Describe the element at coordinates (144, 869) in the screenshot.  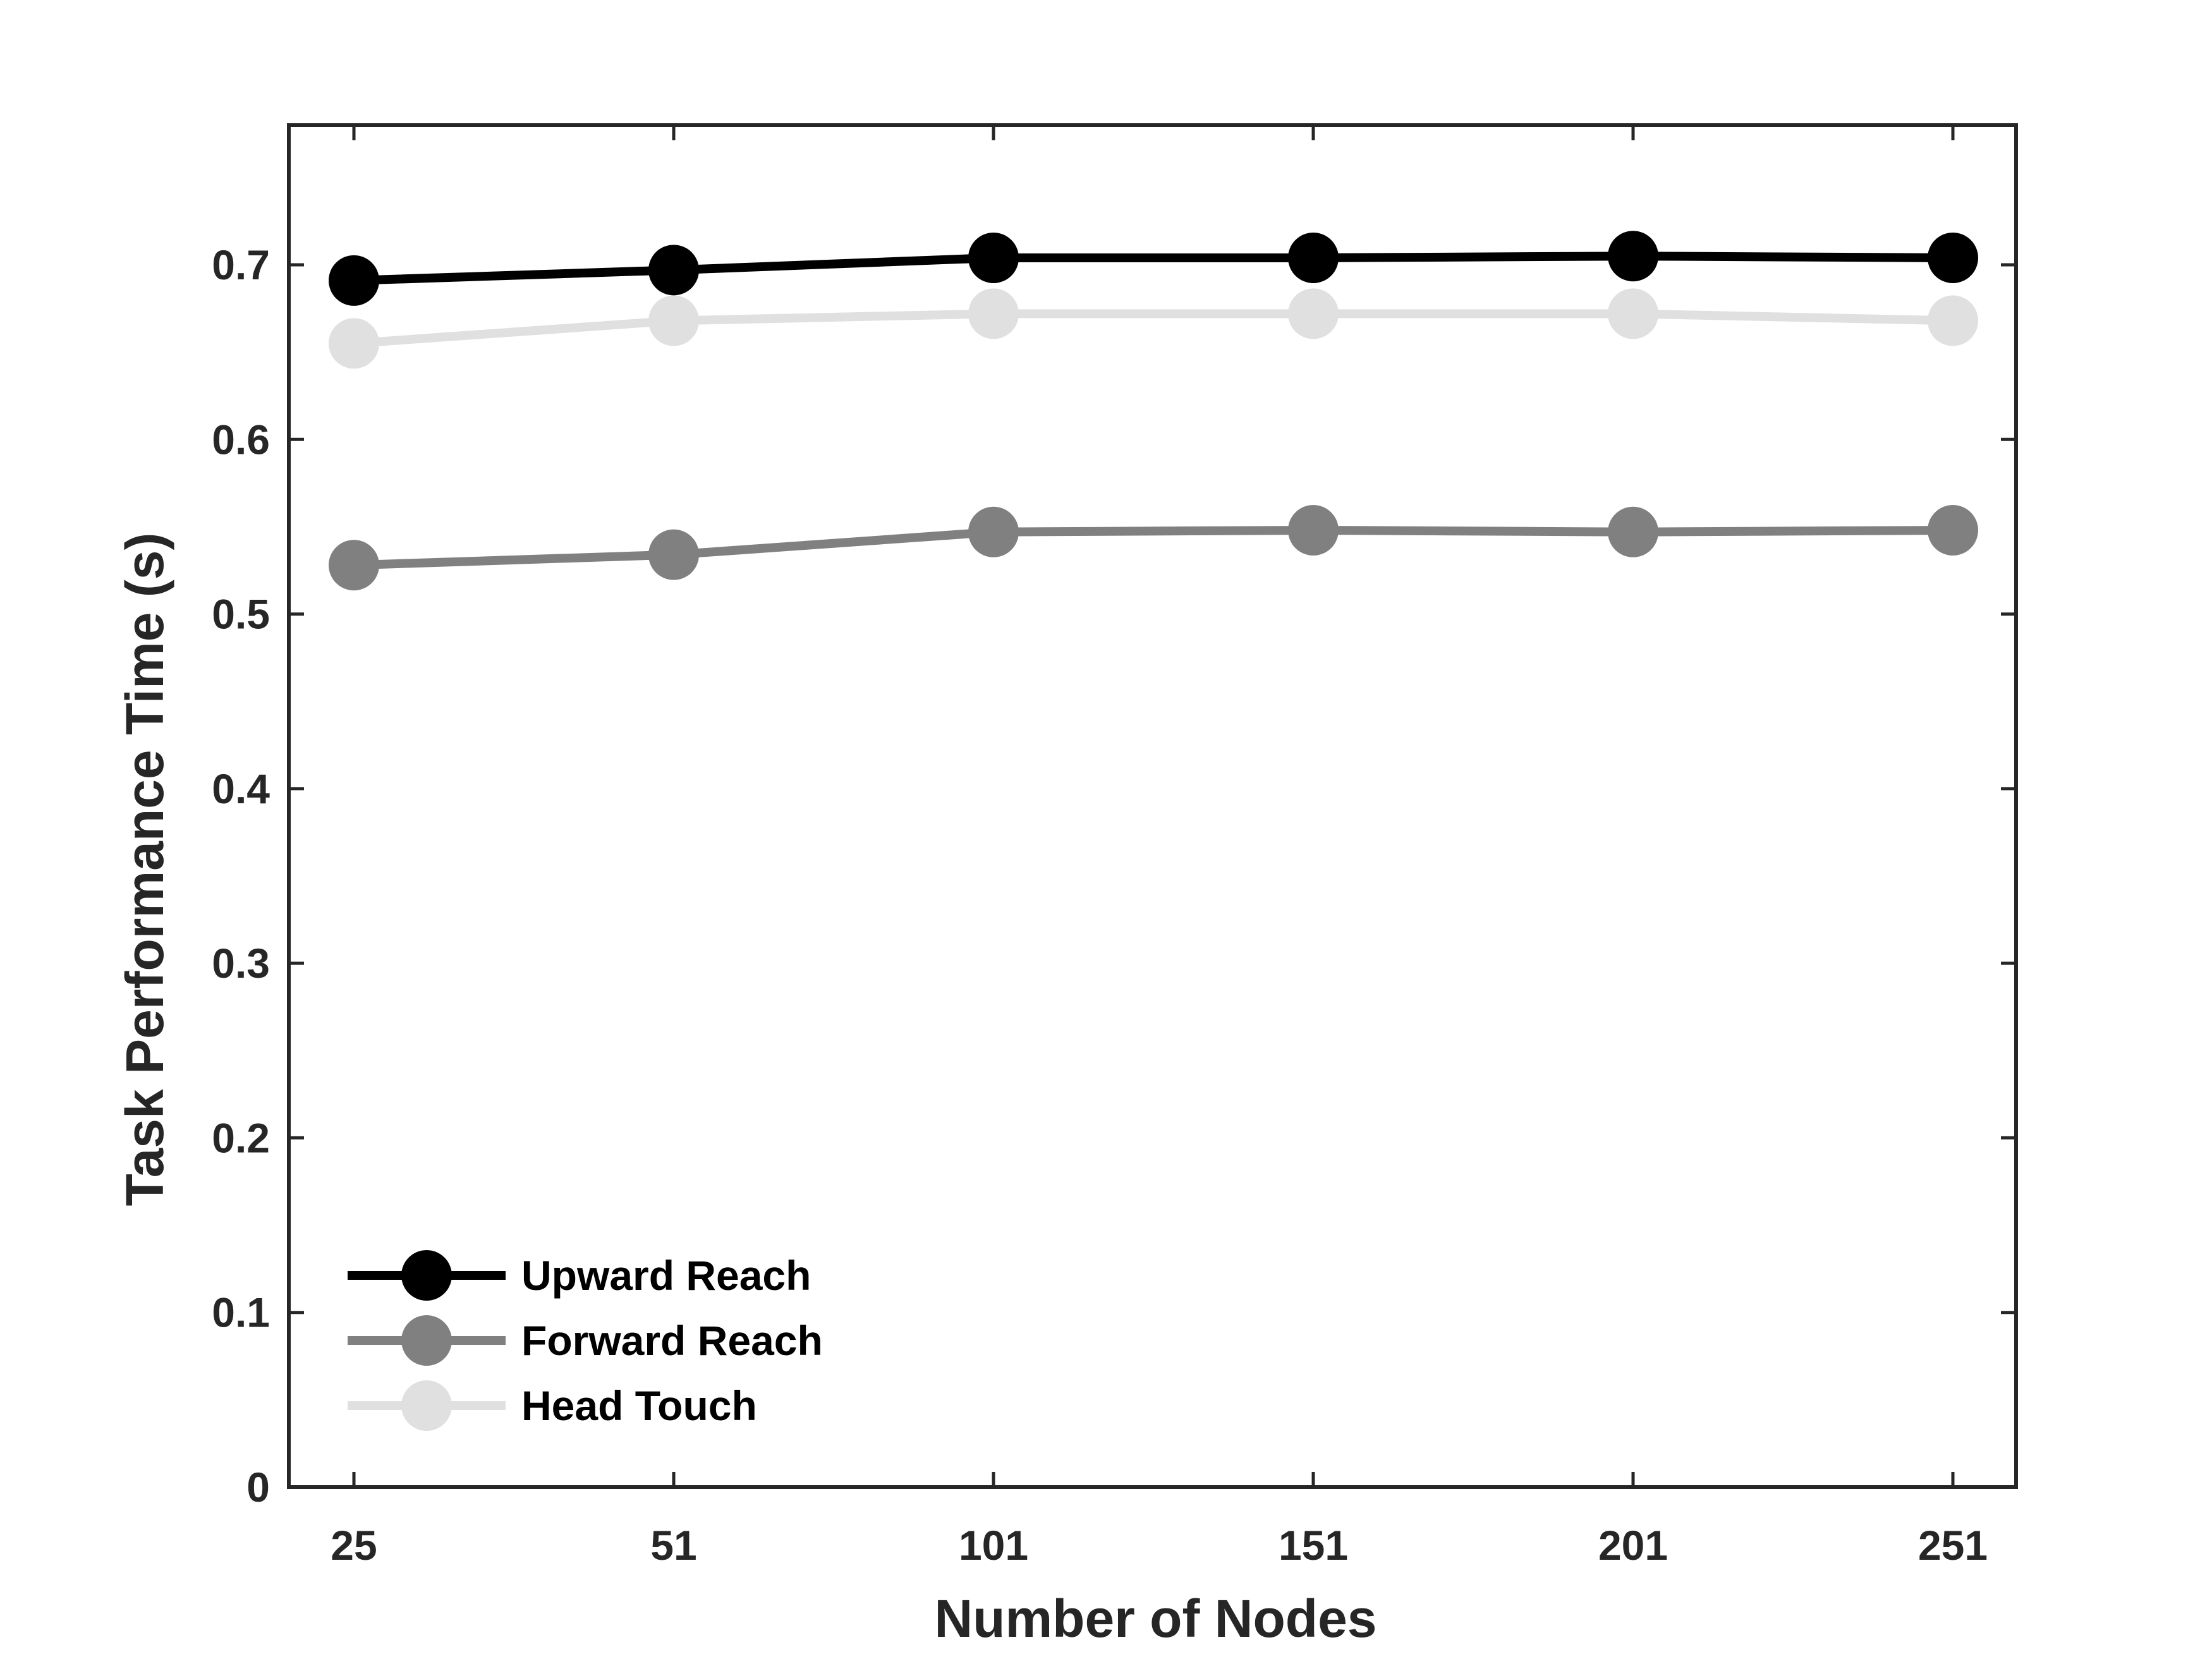
I see `y-axis-title: Task Performance Time (s)` at that location.